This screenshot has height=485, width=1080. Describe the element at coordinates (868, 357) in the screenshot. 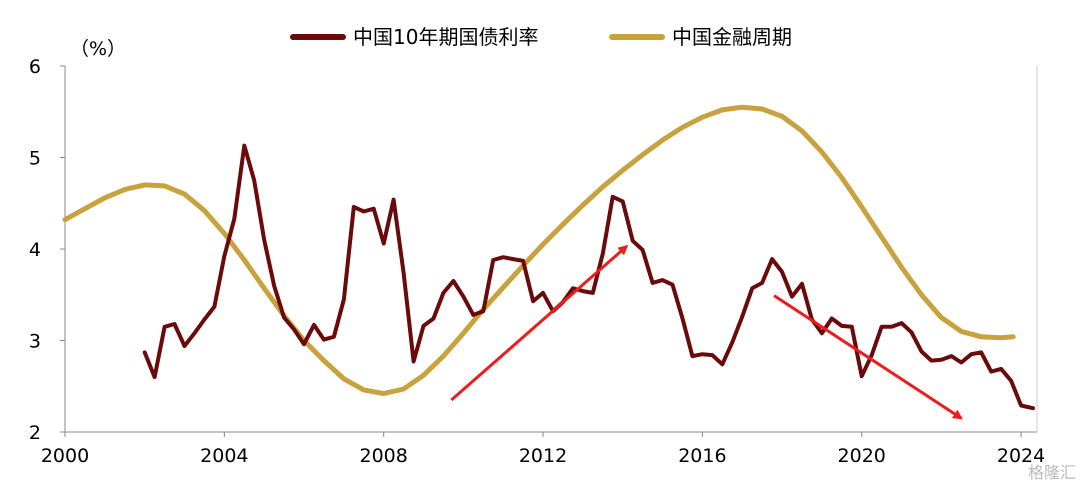

I see `trend-arrow-down` at that location.